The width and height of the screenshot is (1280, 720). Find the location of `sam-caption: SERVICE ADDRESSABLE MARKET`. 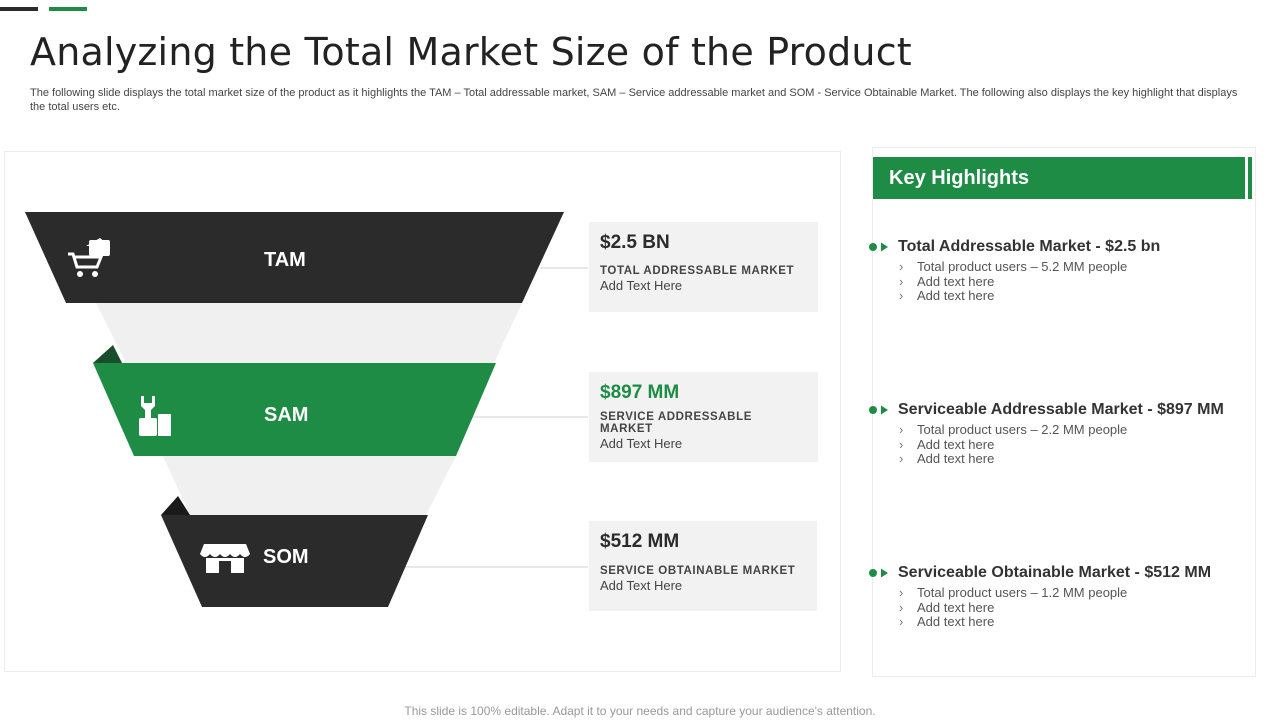

sam-caption: SERVICE ADDRESSABLE MARKET is located at coordinates (676, 423).